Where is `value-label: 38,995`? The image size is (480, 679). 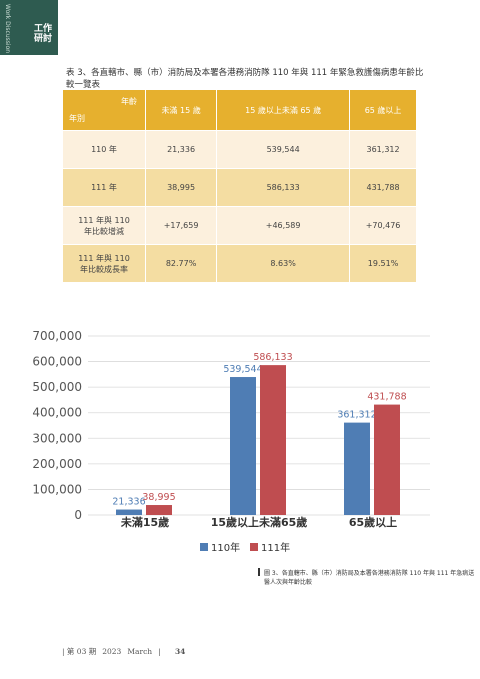
value-label: 38,995 is located at coordinates (158, 497).